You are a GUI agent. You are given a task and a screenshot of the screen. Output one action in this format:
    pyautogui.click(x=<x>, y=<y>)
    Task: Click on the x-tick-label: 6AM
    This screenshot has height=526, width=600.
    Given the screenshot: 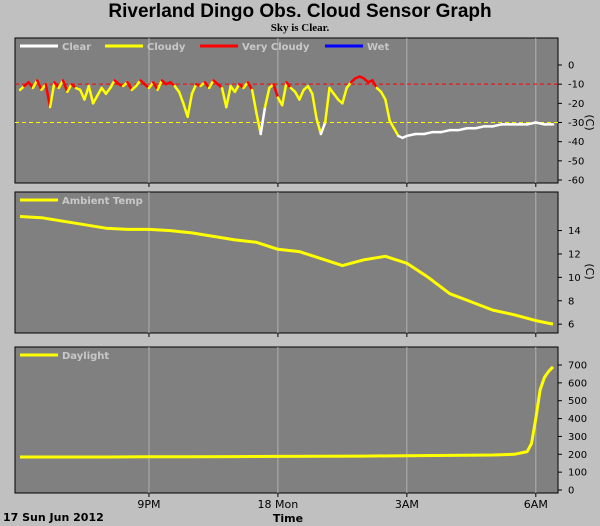 What is the action you would take?
    pyautogui.click(x=536, y=504)
    